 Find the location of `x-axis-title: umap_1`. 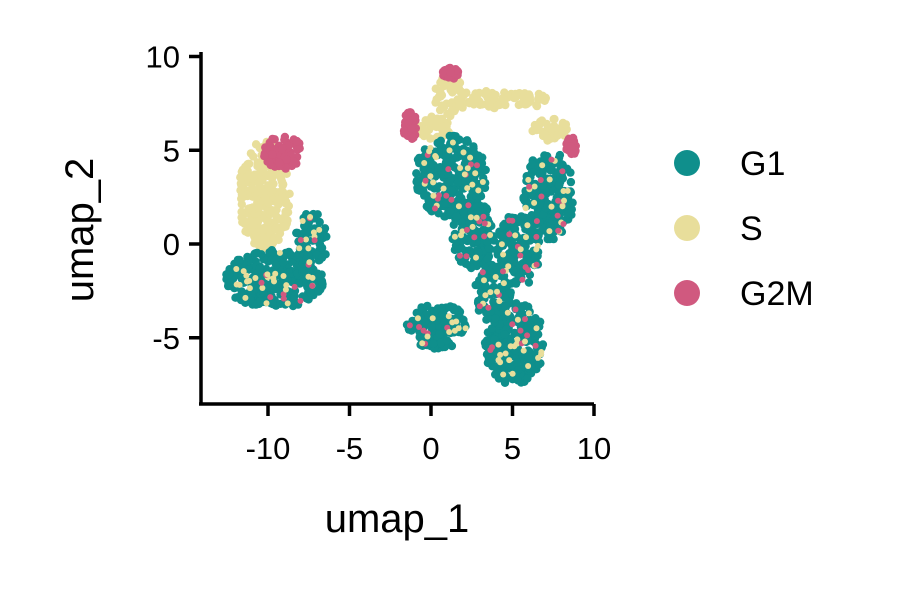

x-axis-title: umap_1 is located at coordinates (397, 519).